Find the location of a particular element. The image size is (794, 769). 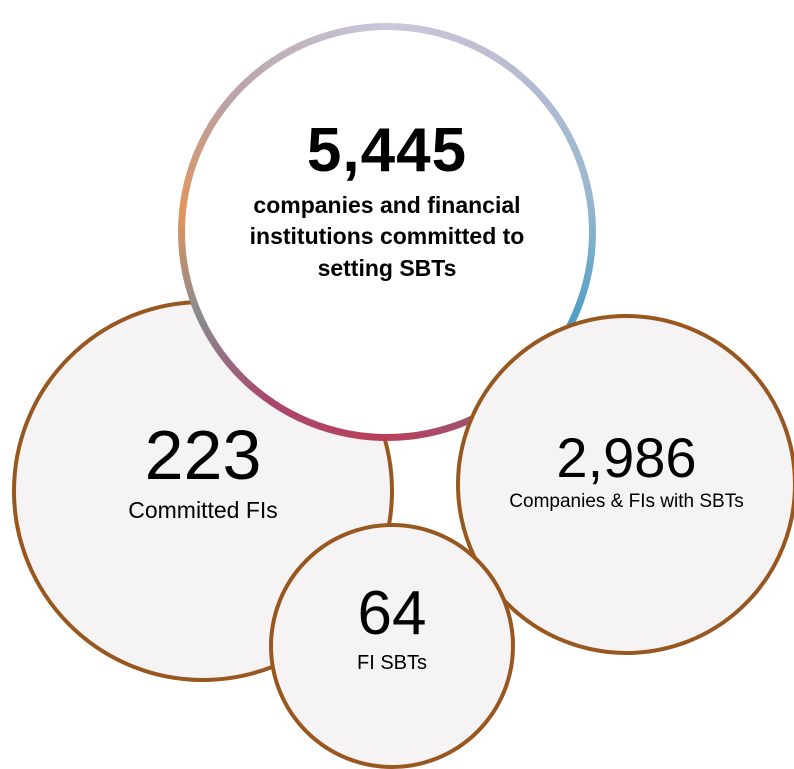

fi-sbts-label: FI SBTs is located at coordinates (391, 663).